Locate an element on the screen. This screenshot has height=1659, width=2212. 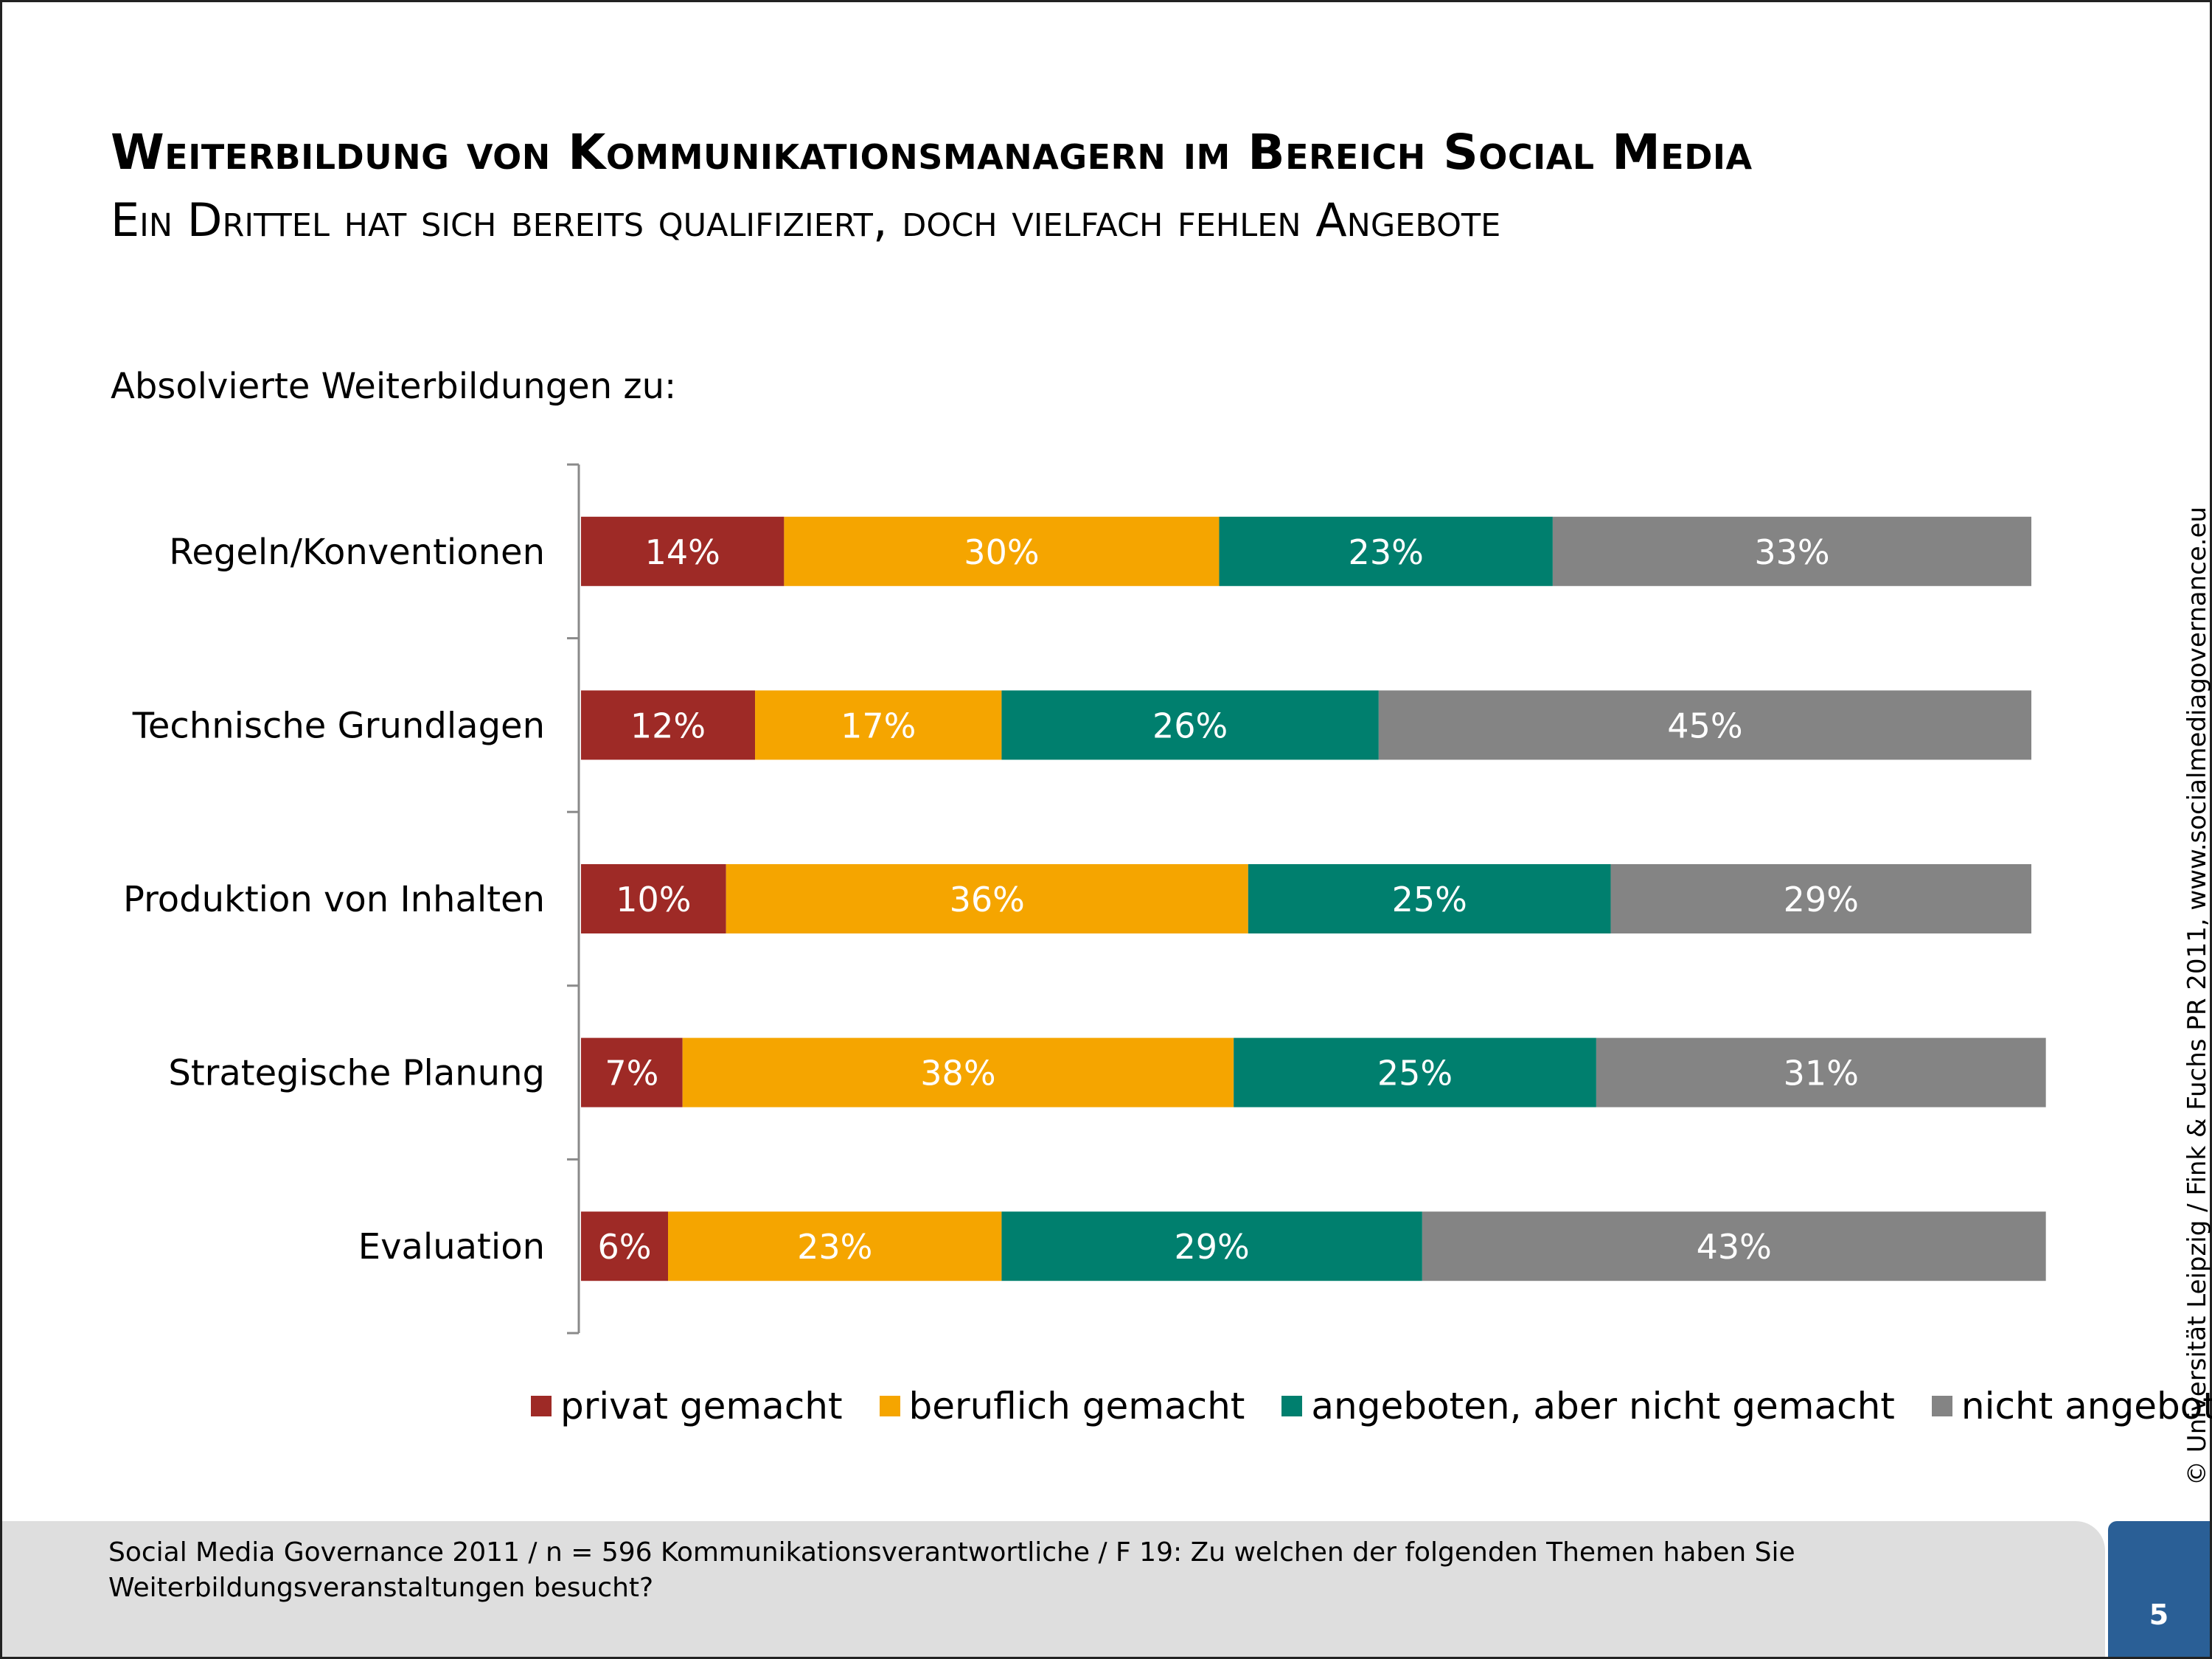
data-label: 6% is located at coordinates (625, 1247).